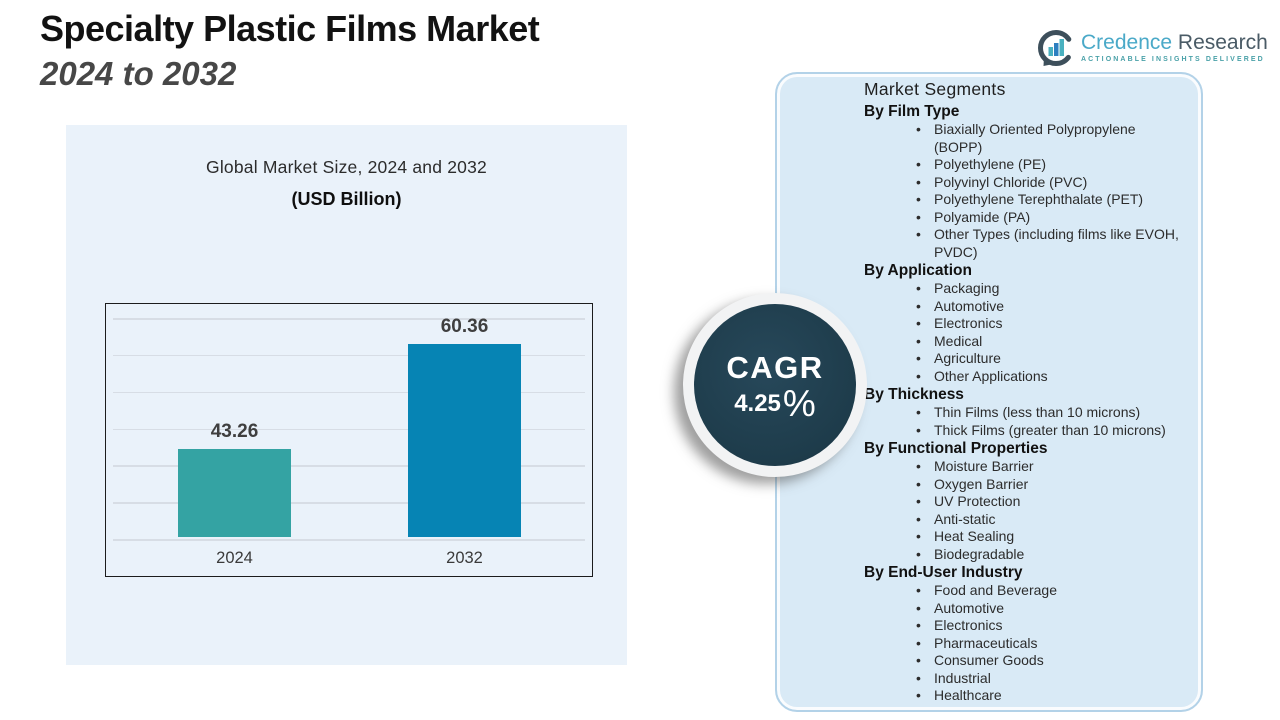 This screenshot has width=1280, height=720. Describe the element at coordinates (935, 89) in the screenshot. I see `segments-panel-title: Market Segments` at that location.